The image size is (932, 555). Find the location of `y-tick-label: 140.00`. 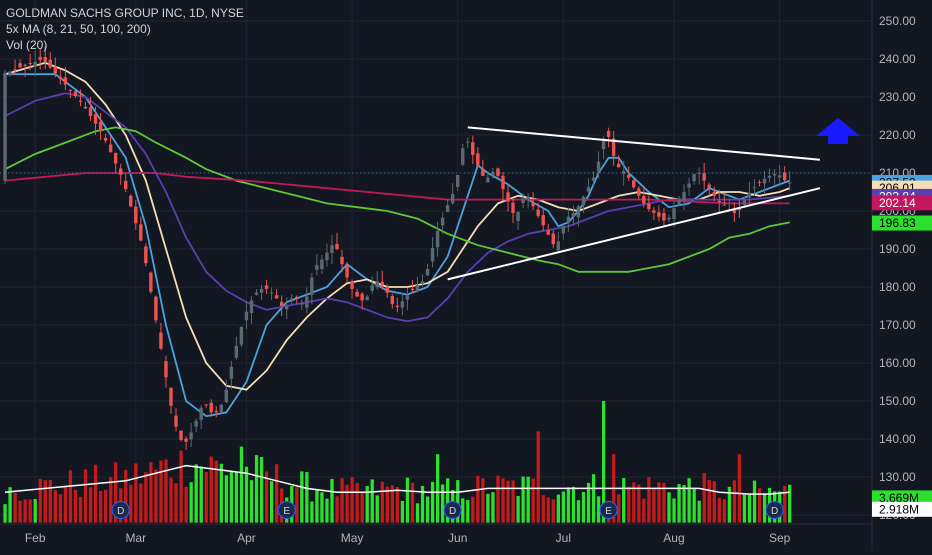

y-tick-label: 140.00 is located at coordinates (897, 439).